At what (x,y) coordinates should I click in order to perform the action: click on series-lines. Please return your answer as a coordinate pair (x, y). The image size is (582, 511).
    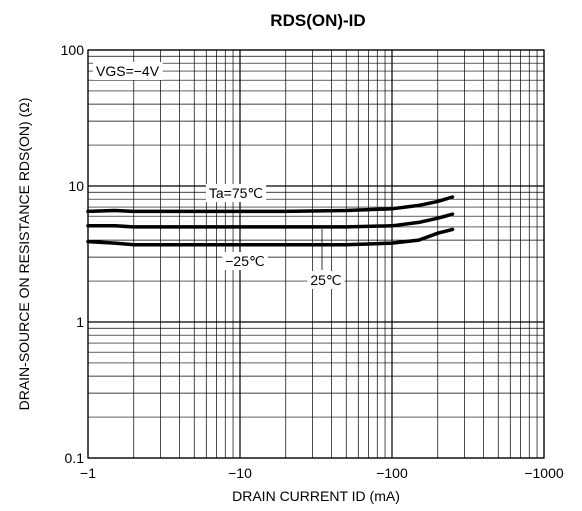
    Looking at the image, I should click on (270, 221).